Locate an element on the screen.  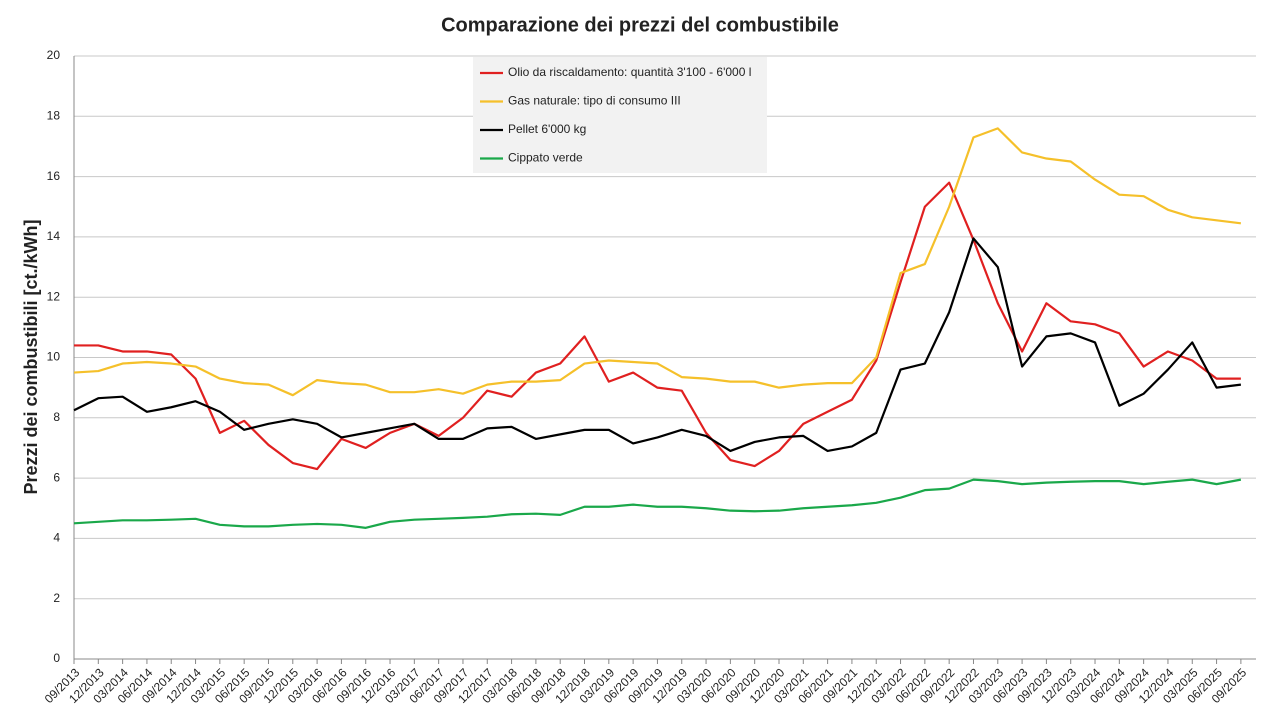
chart-title: Comparazione dei prezzi del combustibile is located at coordinates (640, 25).